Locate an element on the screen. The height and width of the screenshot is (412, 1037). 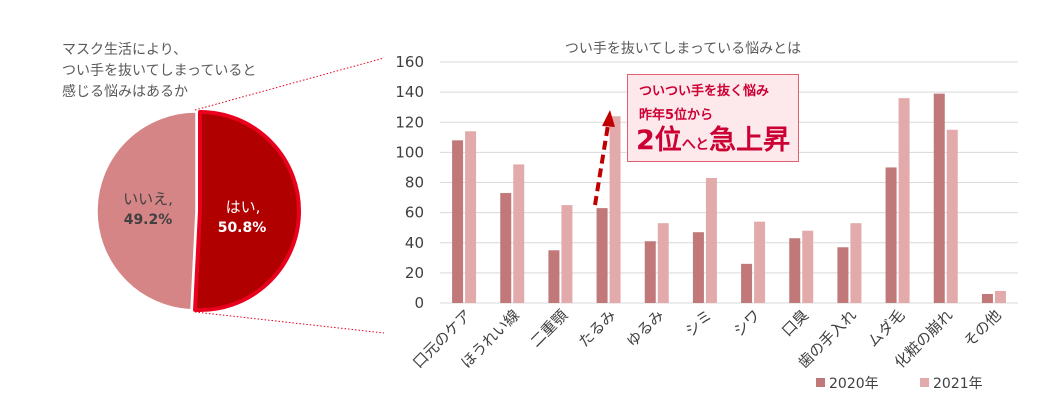
callout-headline: 2位へと急上昇 is located at coordinates (713, 143).